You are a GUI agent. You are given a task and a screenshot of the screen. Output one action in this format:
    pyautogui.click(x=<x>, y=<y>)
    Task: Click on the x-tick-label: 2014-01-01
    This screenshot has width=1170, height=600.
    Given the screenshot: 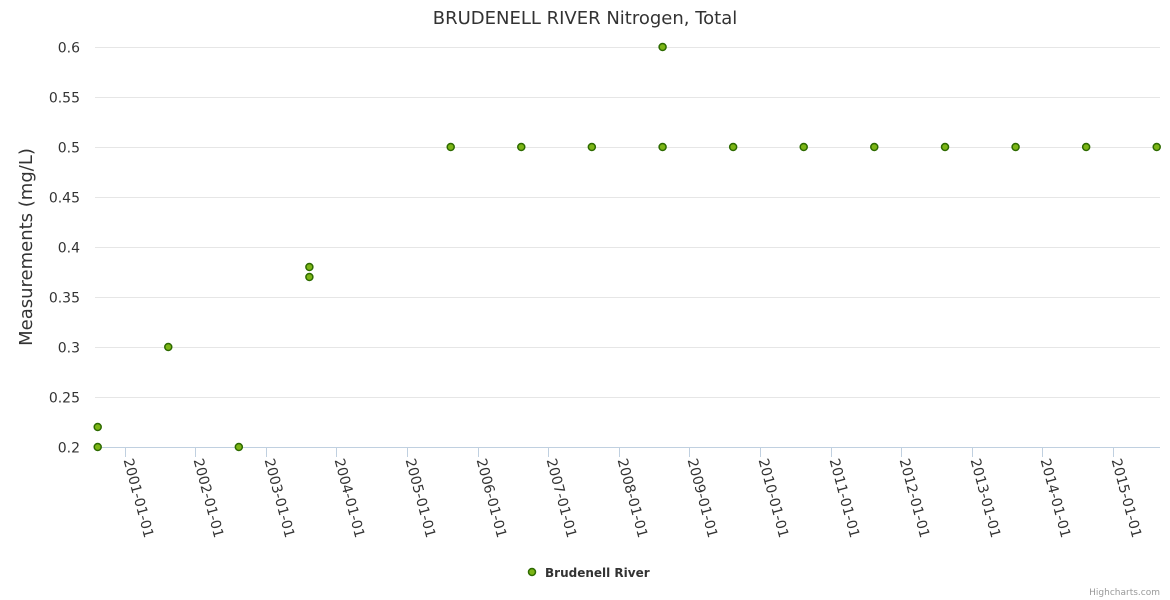 What is the action you would take?
    pyautogui.click(x=1055, y=498)
    